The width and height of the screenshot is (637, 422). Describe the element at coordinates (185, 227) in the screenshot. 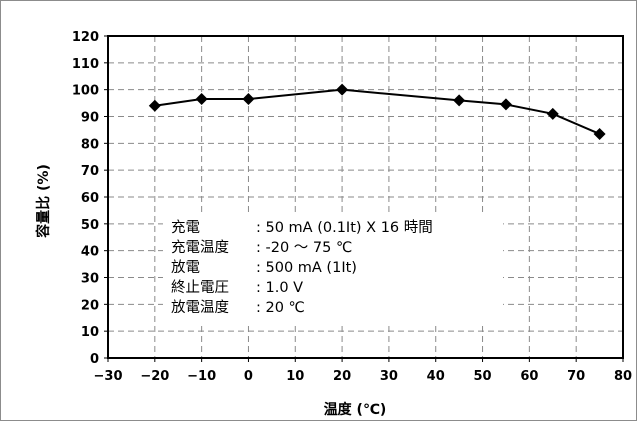

I see `annotation-label: 充電` at that location.